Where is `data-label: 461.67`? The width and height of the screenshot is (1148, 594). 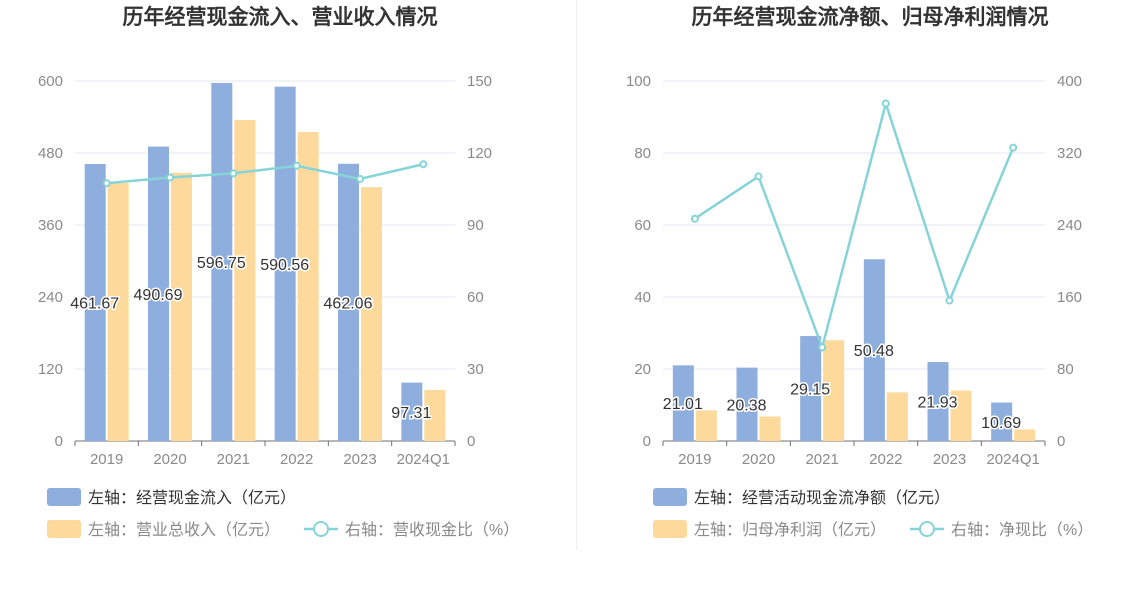 data-label: 461.67 is located at coordinates (94, 303).